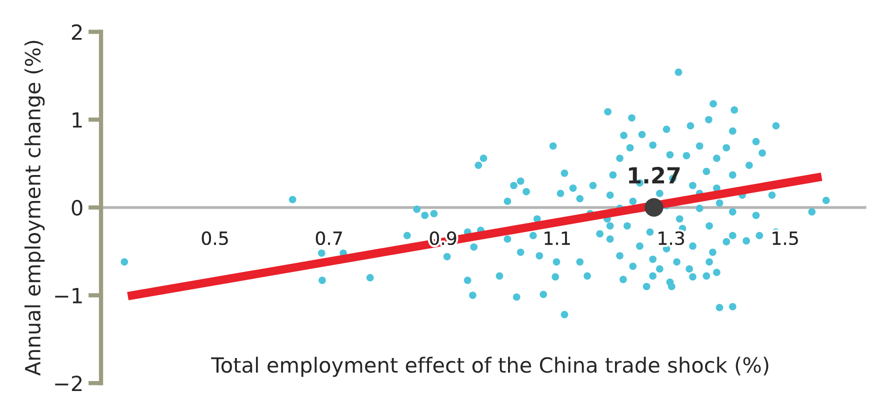 Image resolution: width=871 pixels, height=408 pixels. What do you see at coordinates (77, 120) in the screenshot?
I see `y-tick-label: 1` at bounding box center [77, 120].